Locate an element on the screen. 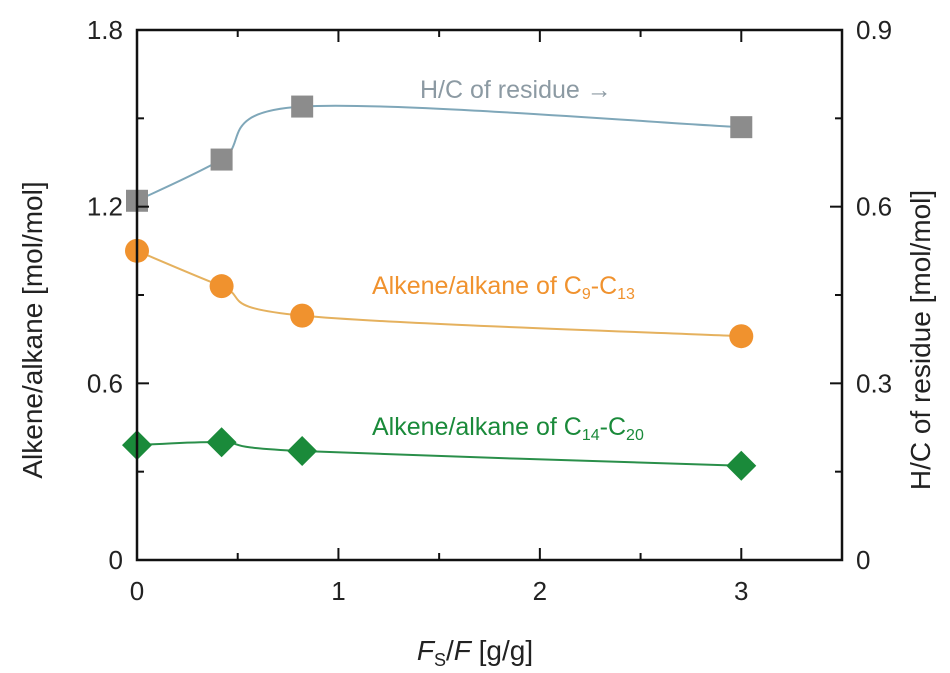 Image resolution: width=950 pixels, height=673 pixels. x-tick-label: 3 is located at coordinates (741, 591).